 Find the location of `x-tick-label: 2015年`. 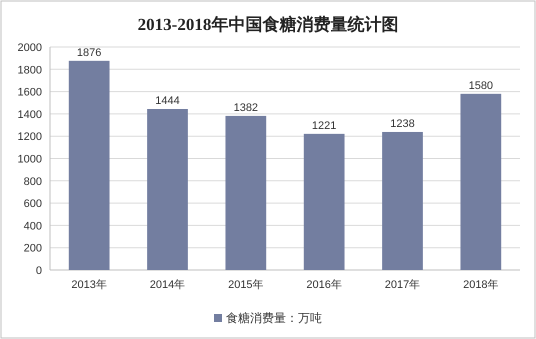

x-tick-label: 2015年 is located at coordinates (246, 285).